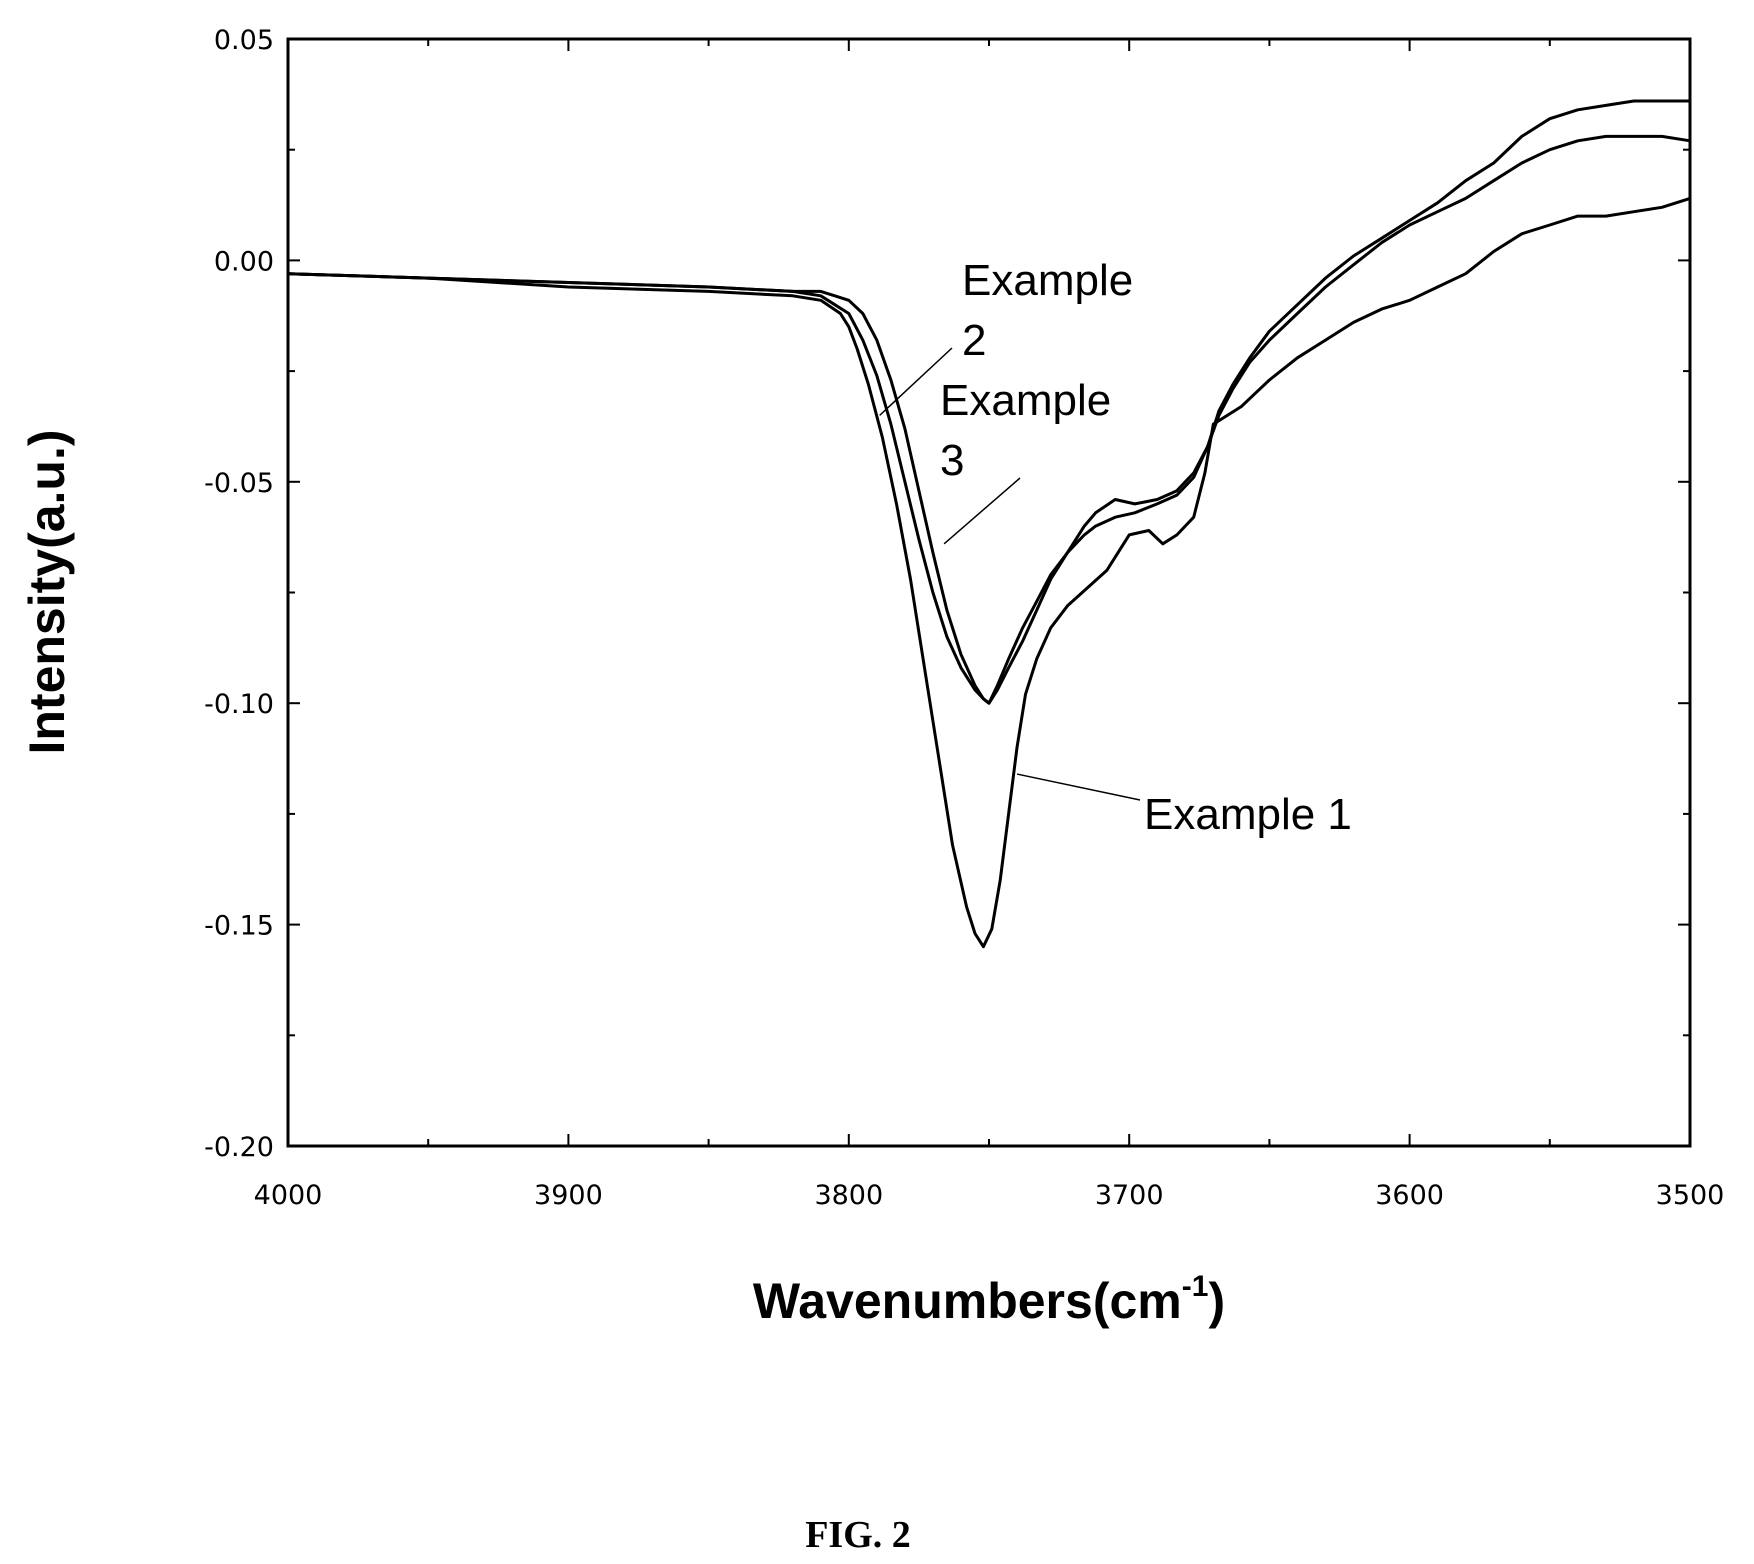  I want to click on annotations: Example 1 Example 2 Example 3, so click(1115, 547).